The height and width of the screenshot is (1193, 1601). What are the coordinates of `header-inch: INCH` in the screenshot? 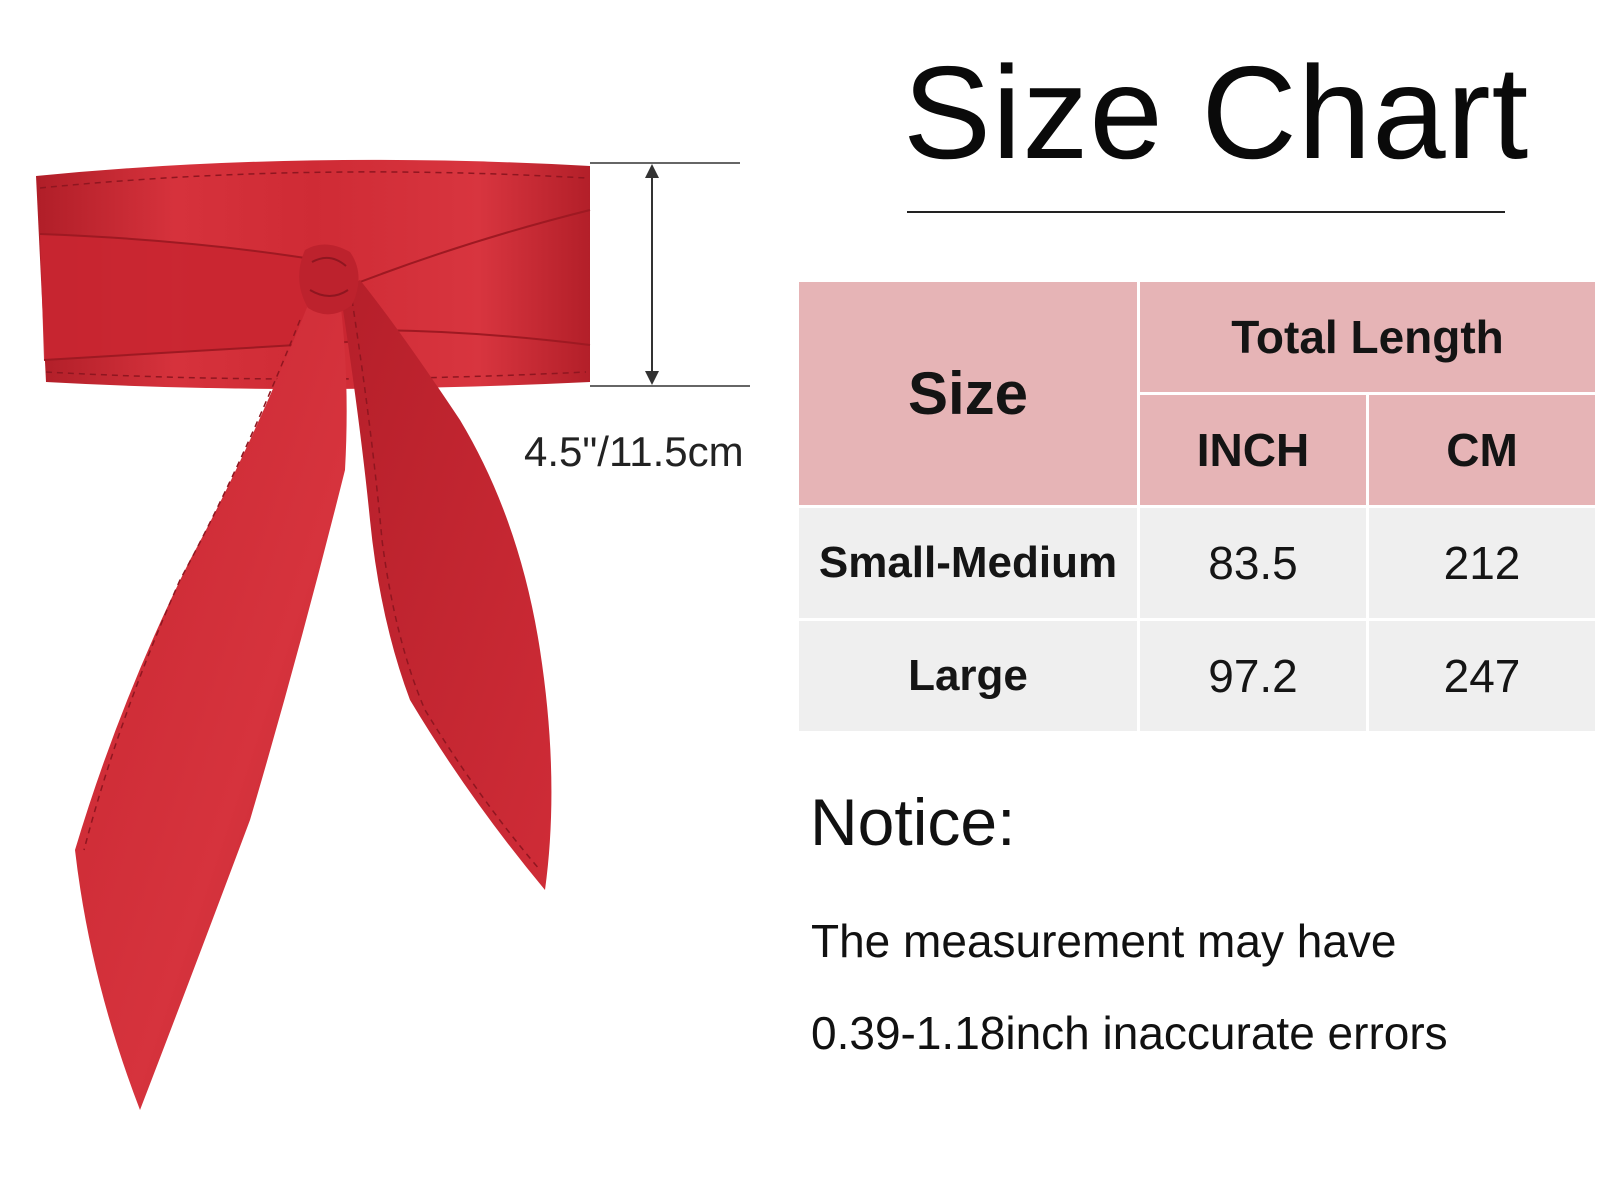 It's located at (1253, 450).